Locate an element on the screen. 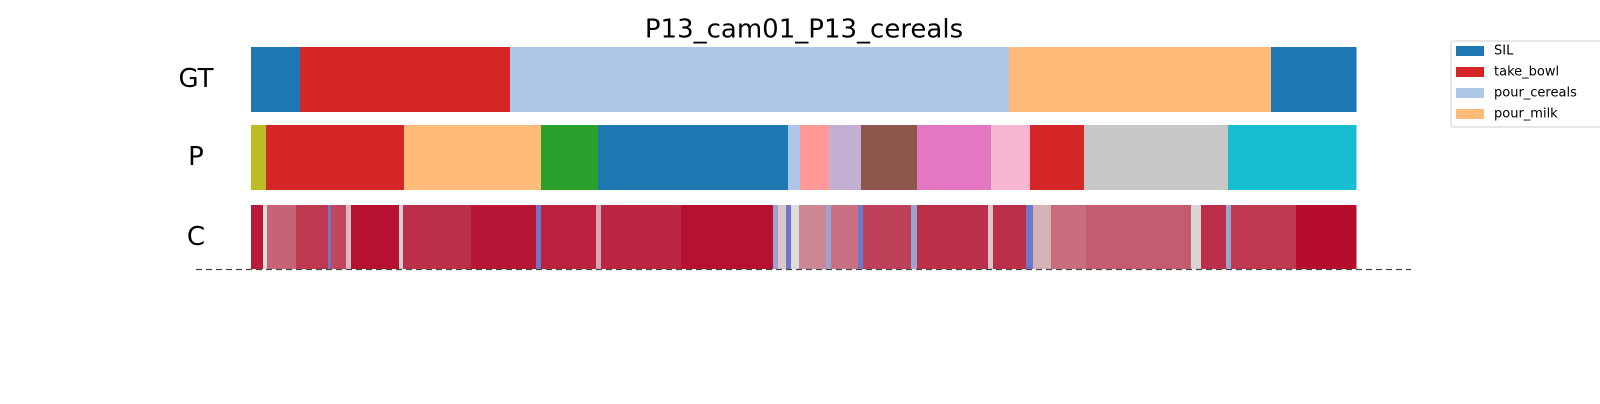  row-label: C is located at coordinates (196, 237).